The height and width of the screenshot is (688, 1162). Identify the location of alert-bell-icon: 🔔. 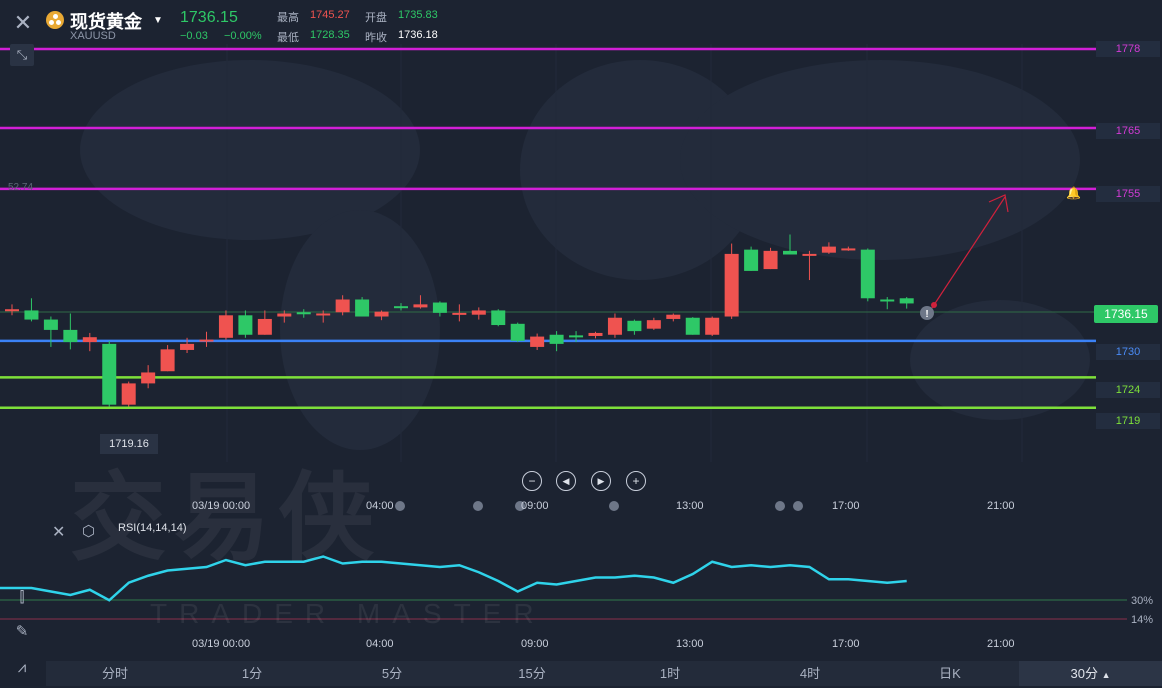
(1073, 193).